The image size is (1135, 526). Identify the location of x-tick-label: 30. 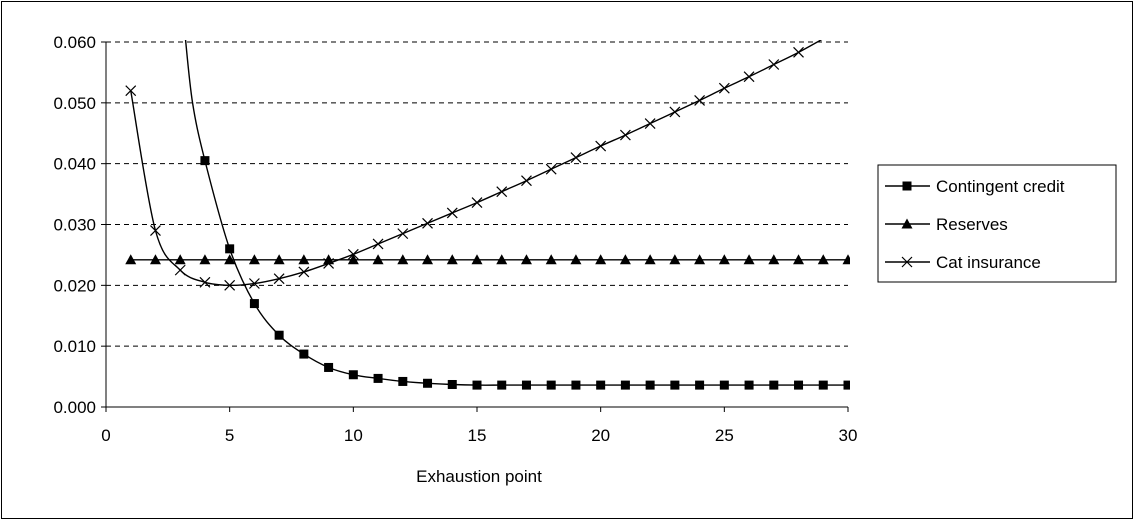
(848, 435).